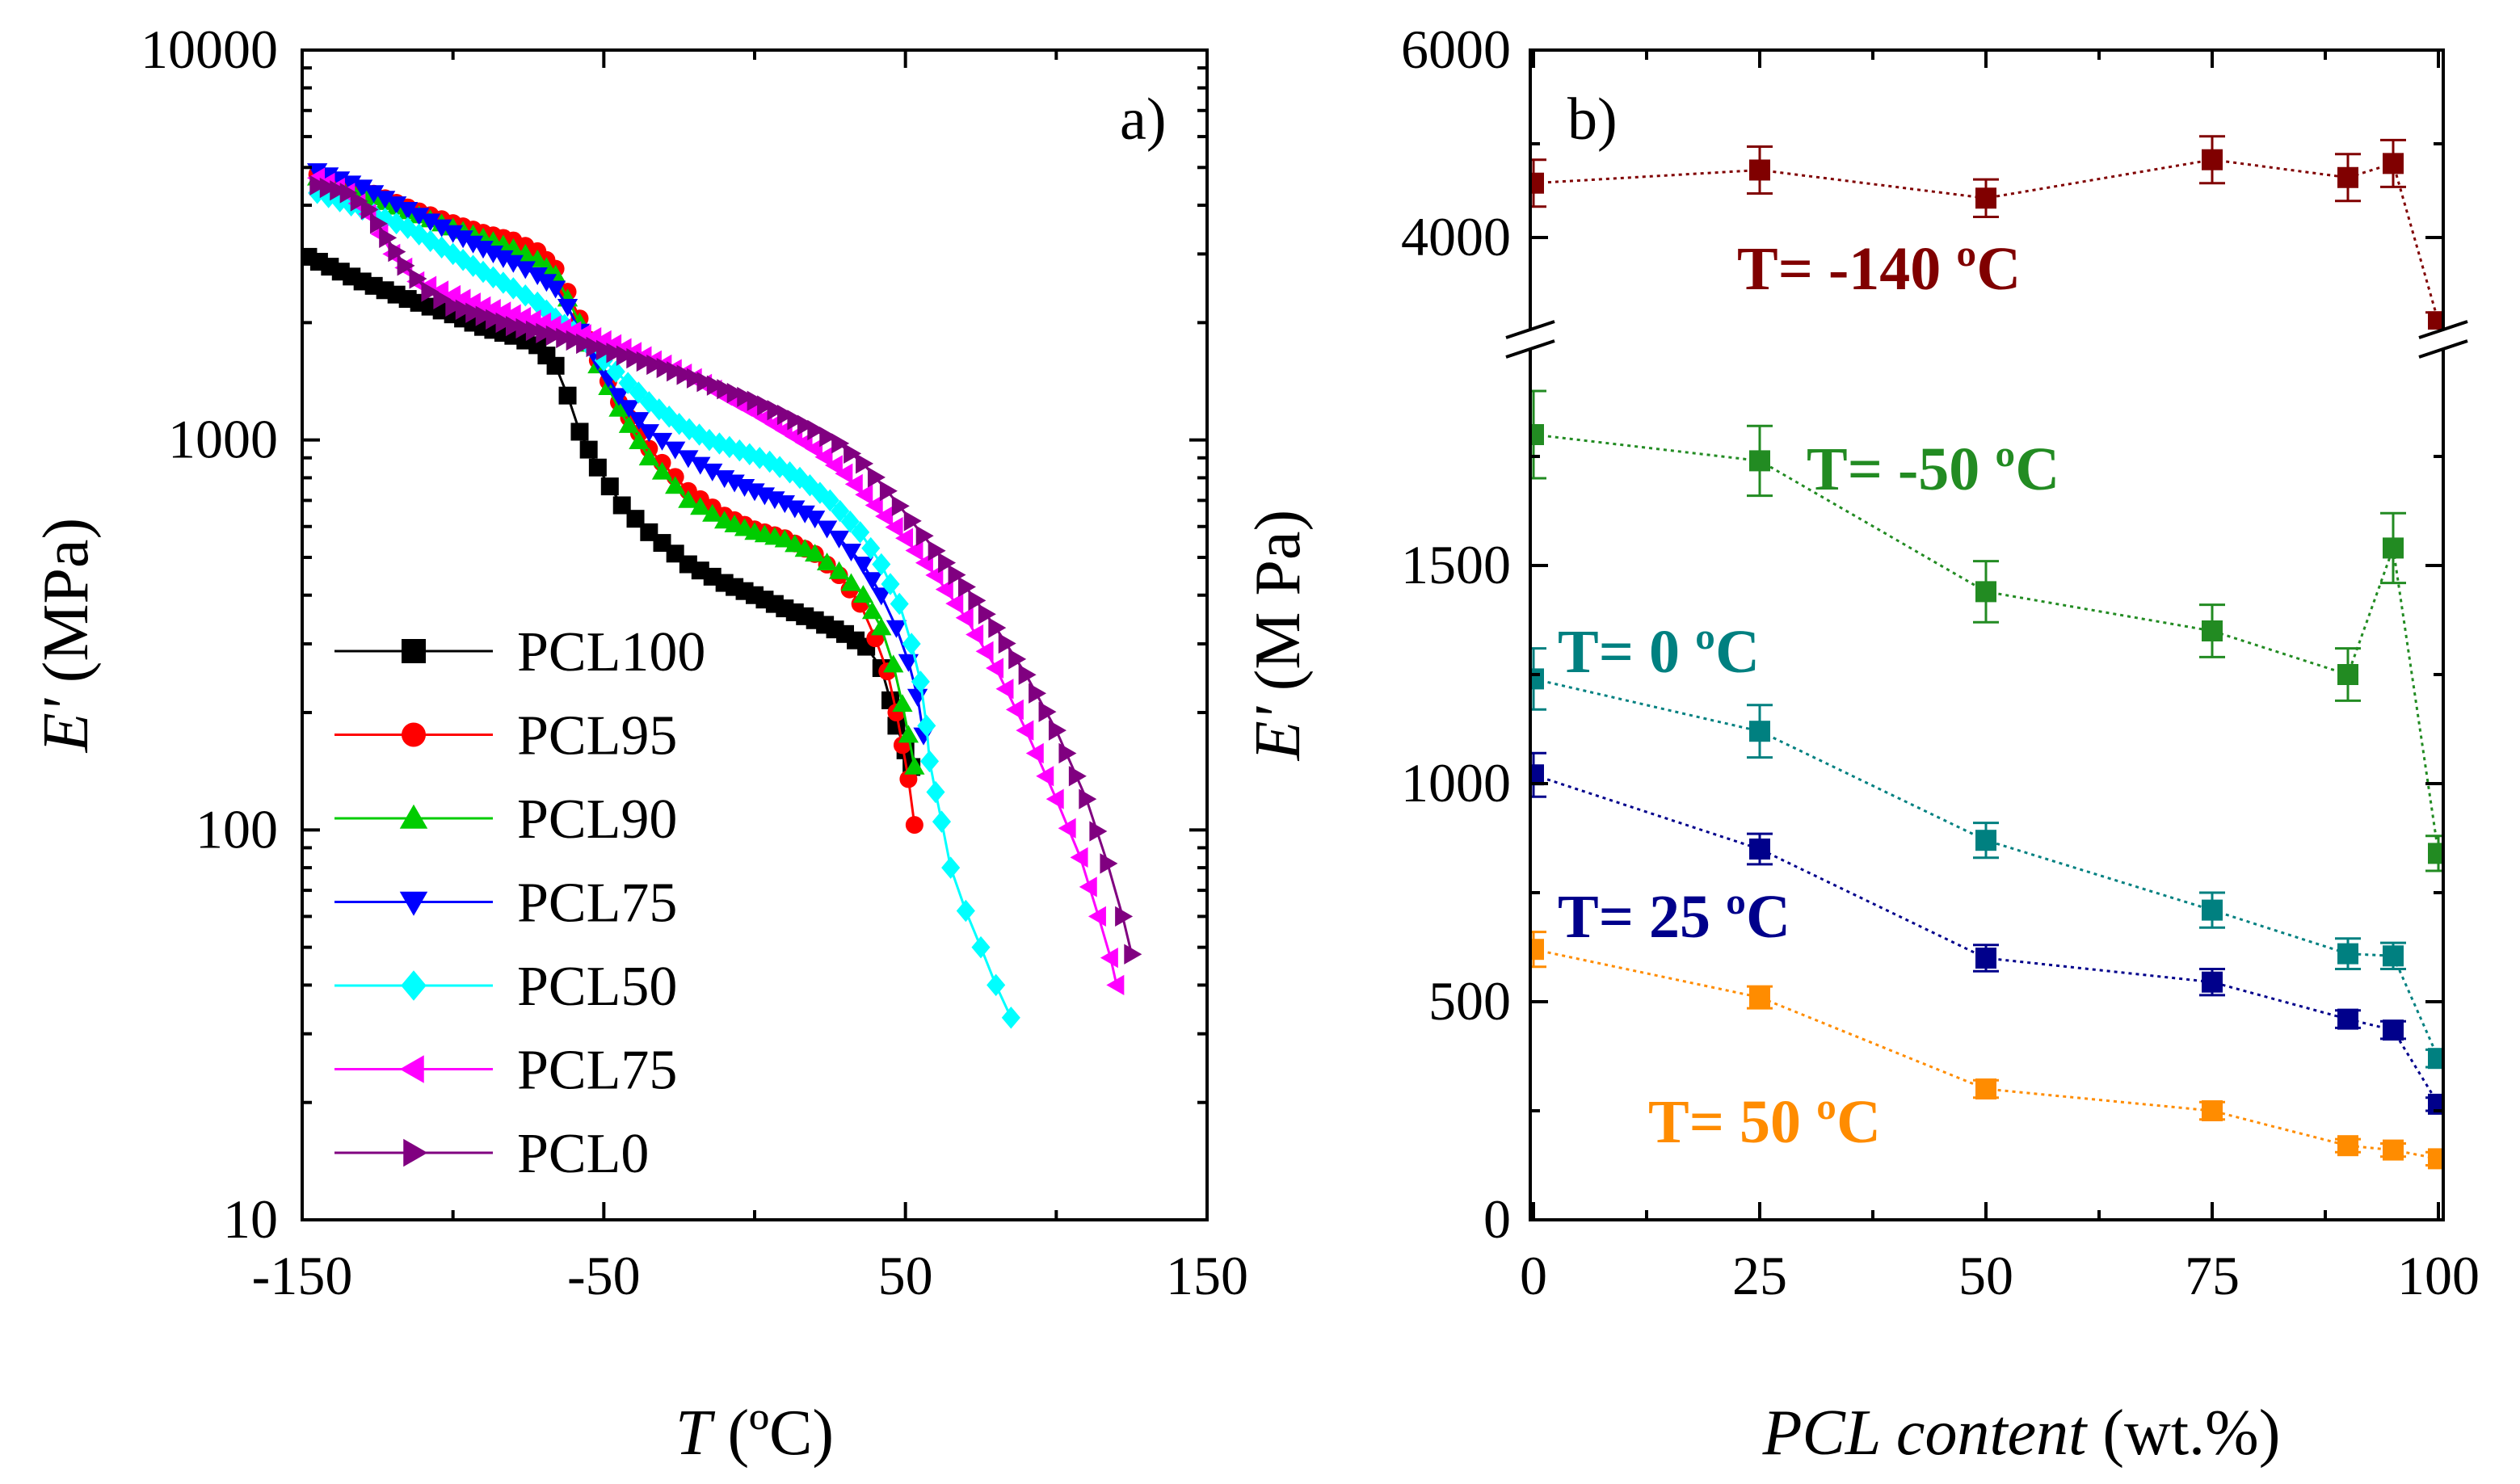 The height and width of the screenshot is (1484, 2520). I want to click on panel-a-y-tick-label: 100, so click(237, 829).